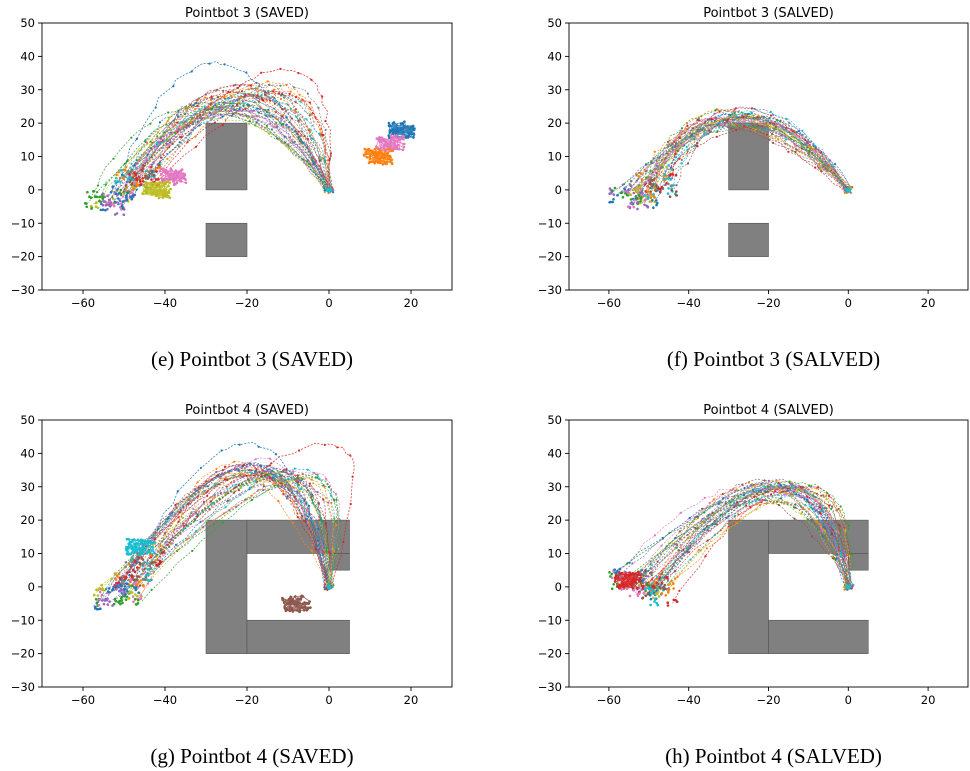 This screenshot has width=970, height=771. What do you see at coordinates (848, 587) in the screenshot?
I see `start-marker` at bounding box center [848, 587].